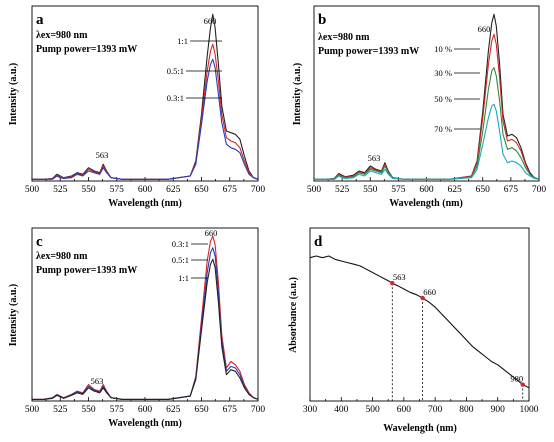  Describe the element at coordinates (399, 277) in the screenshot. I see `marker-label-563: 563` at that location.